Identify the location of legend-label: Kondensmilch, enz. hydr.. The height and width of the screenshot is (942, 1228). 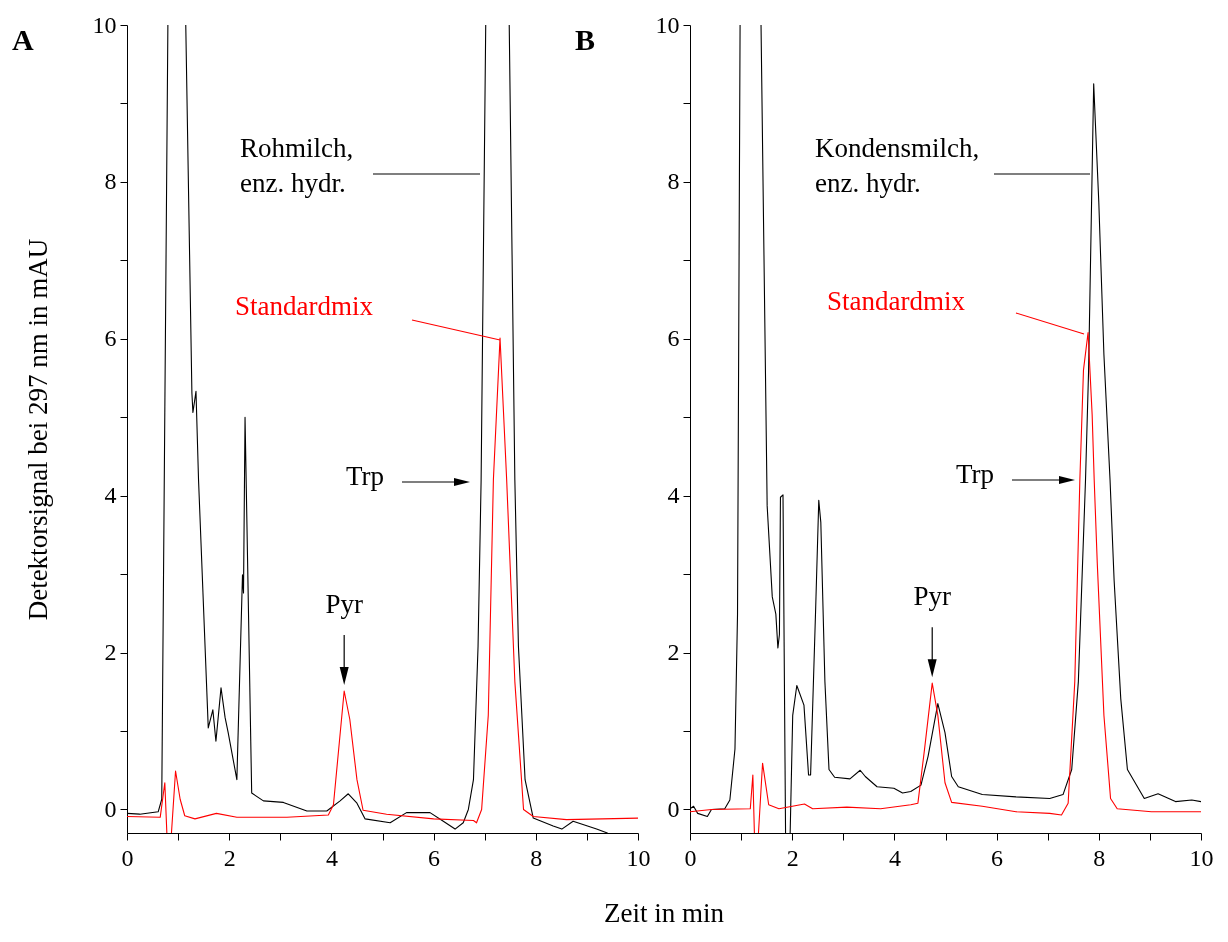
(897, 165).